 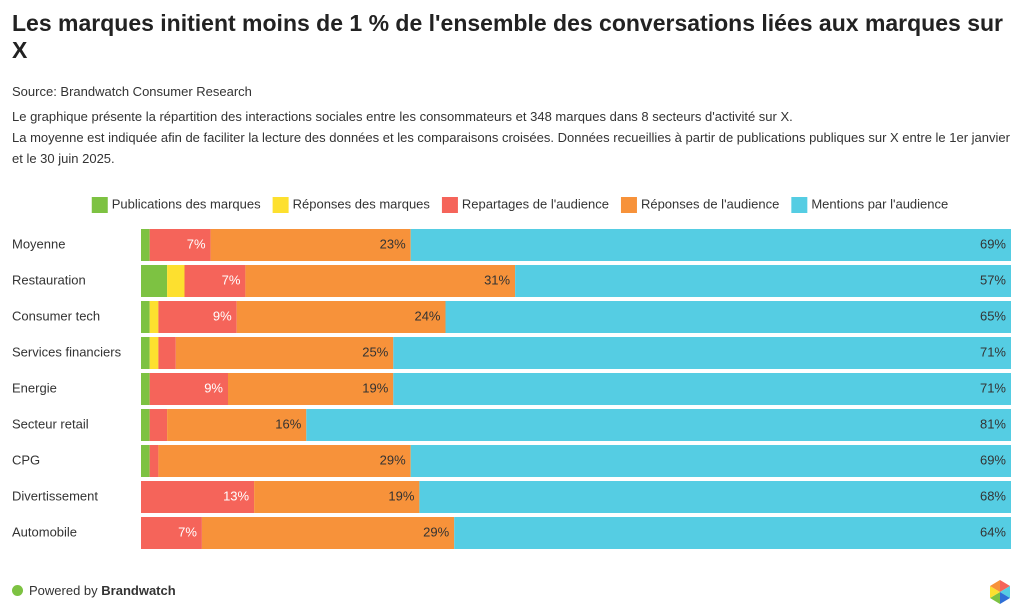 I want to click on value-label: 64%, so click(x=993, y=531).